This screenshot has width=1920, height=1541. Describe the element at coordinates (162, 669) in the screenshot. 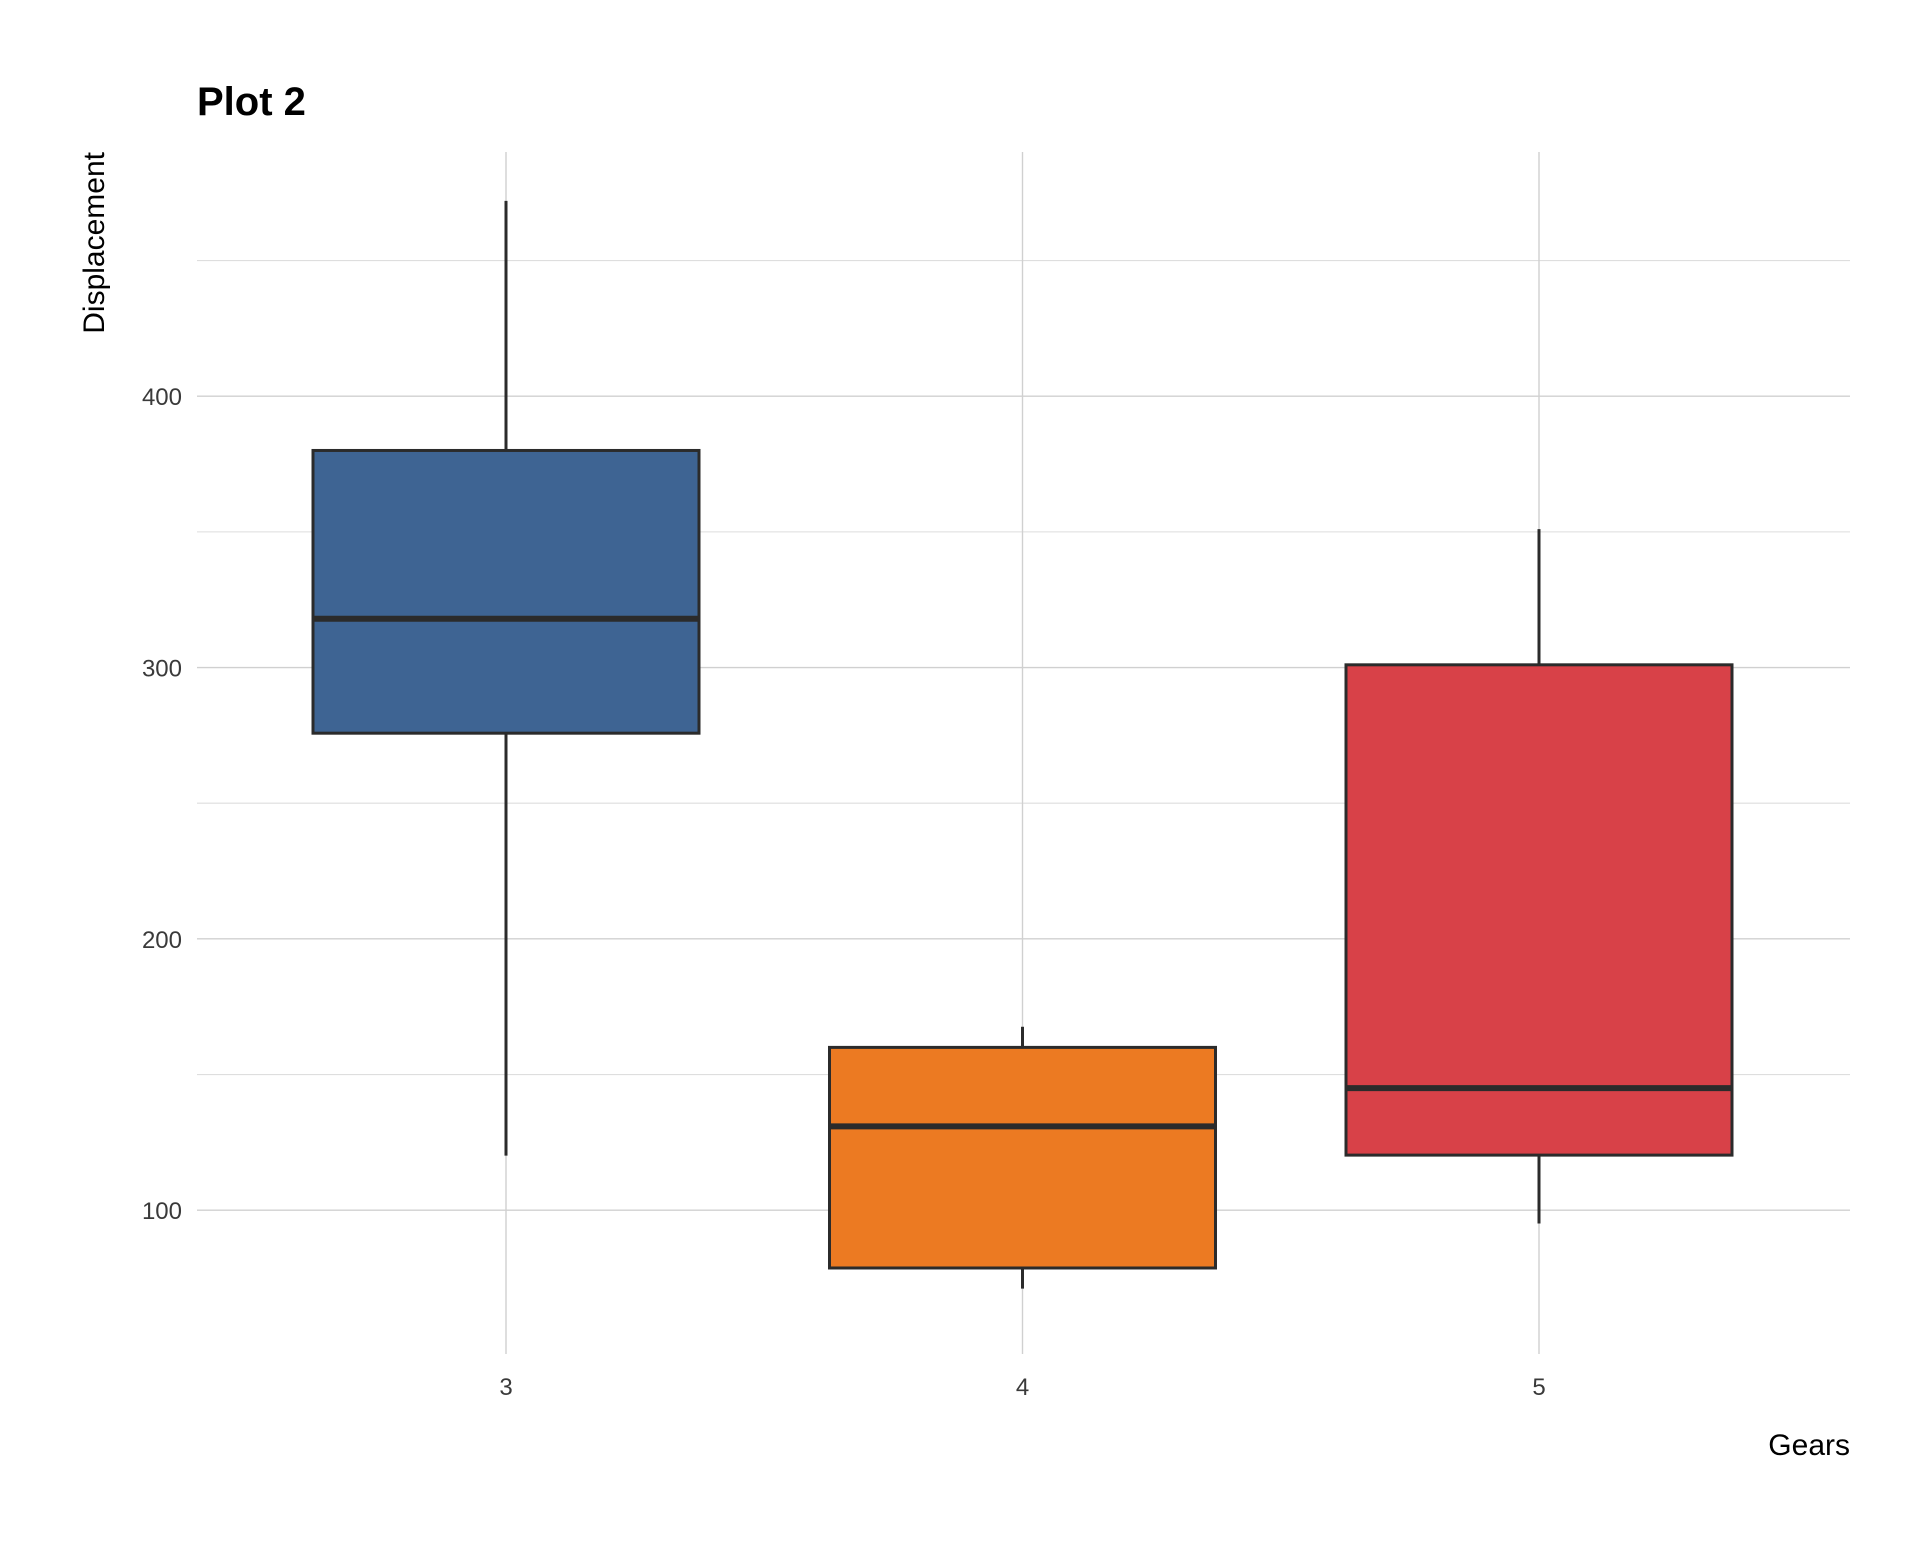

I see `y-tick-label: 300` at that location.